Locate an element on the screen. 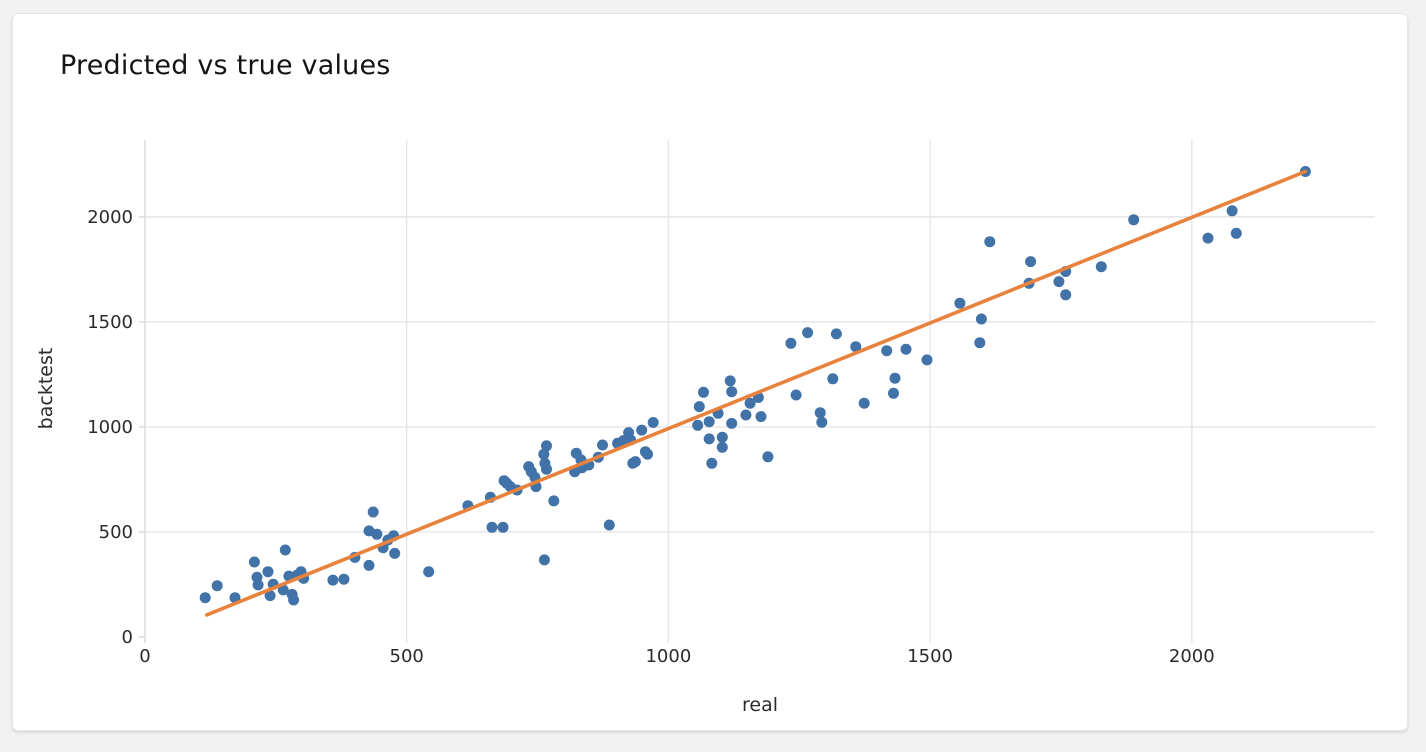 Image resolution: width=1426 pixels, height=752 pixels. y-tick-label: 1000 is located at coordinates (110, 427).